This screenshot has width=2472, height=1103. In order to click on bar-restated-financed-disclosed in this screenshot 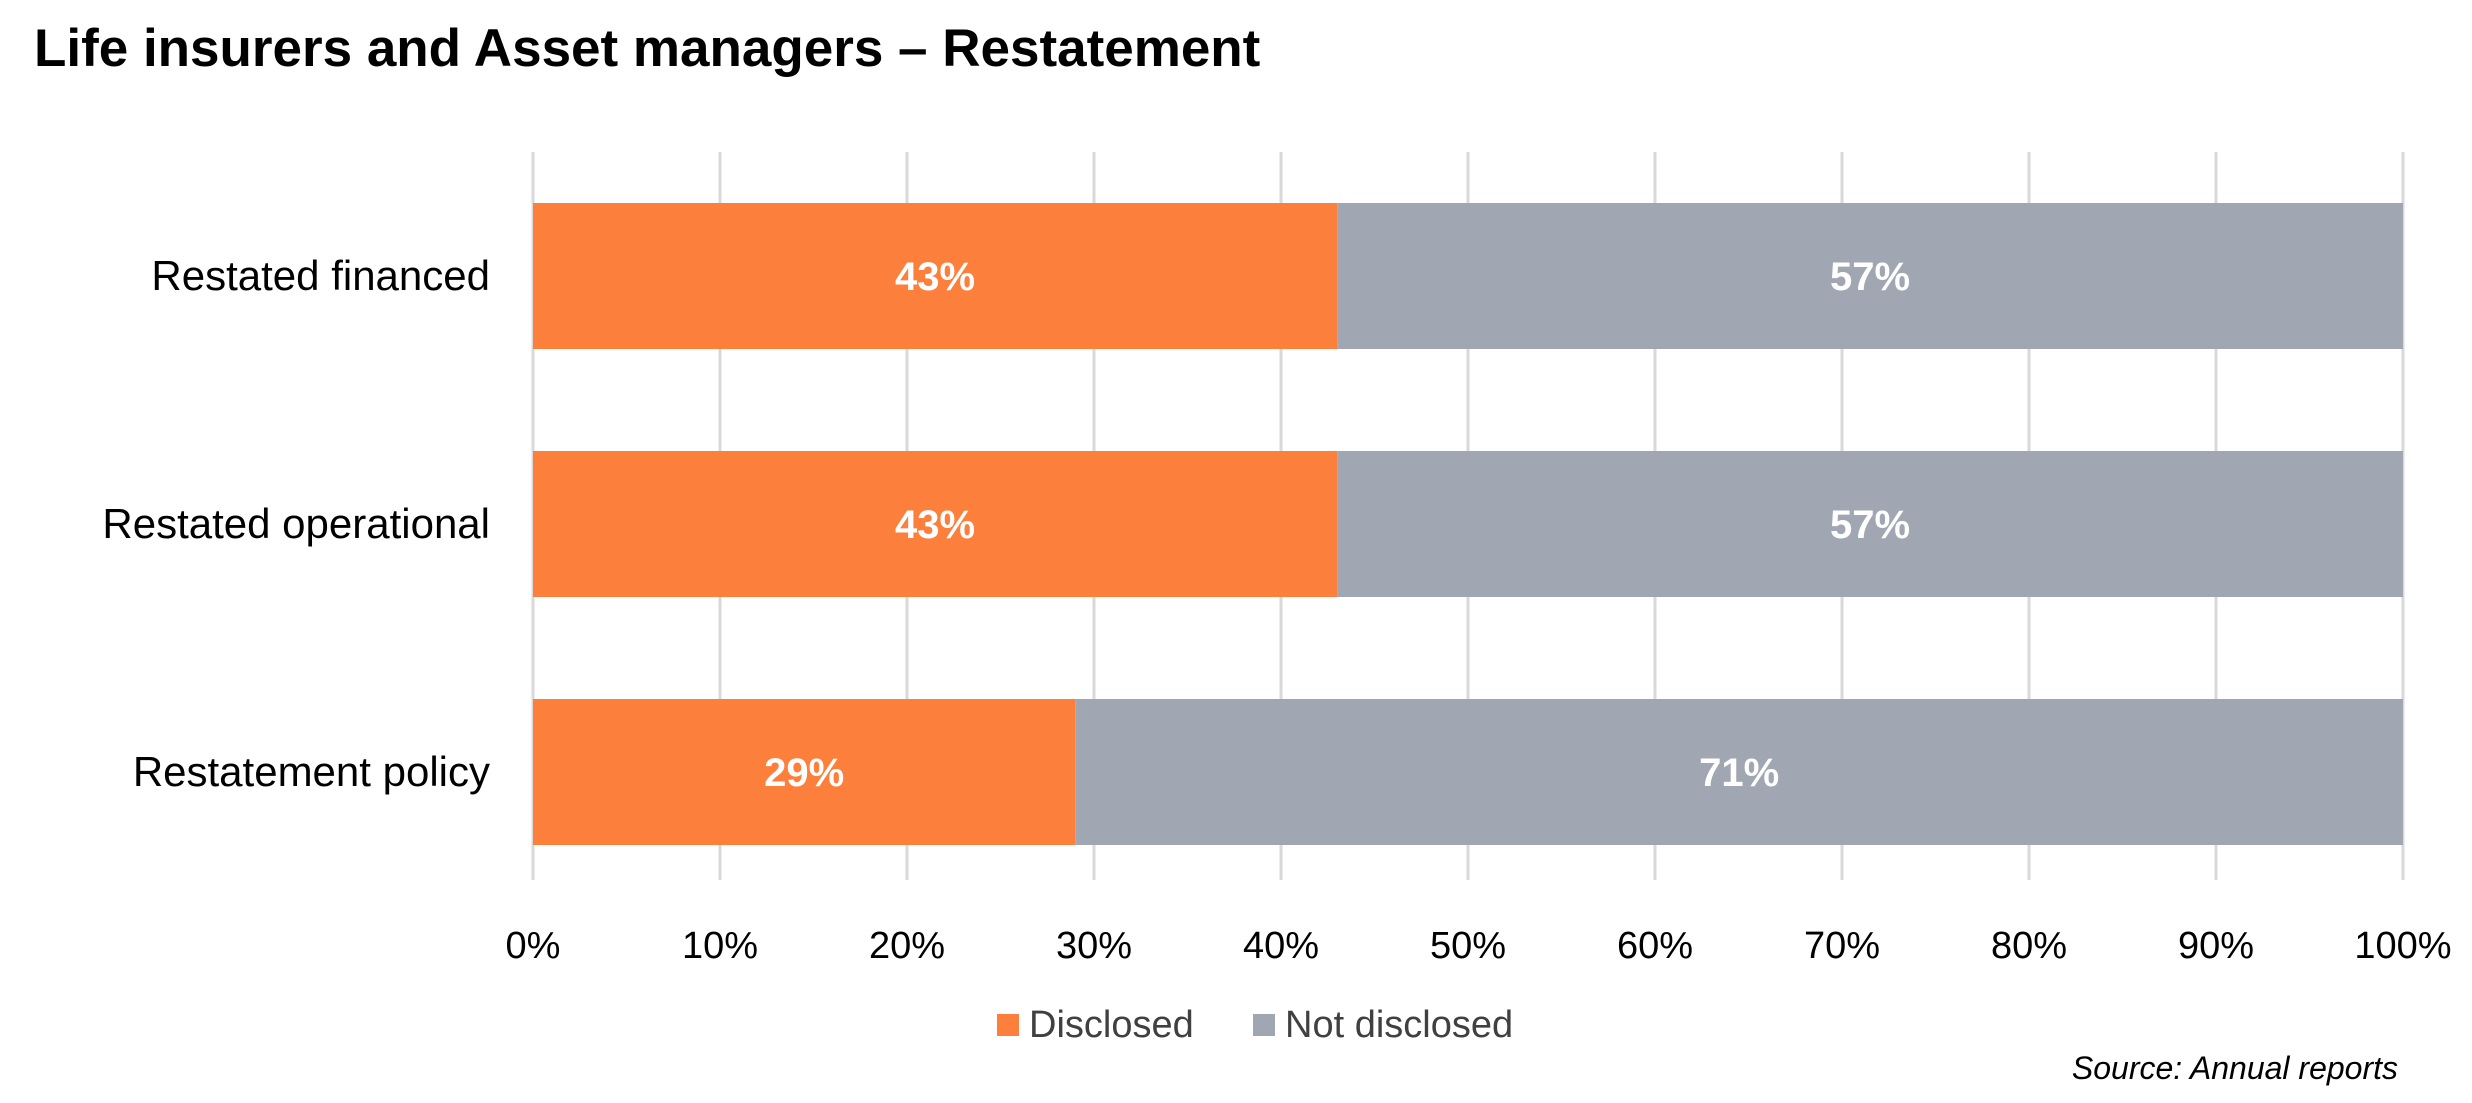, I will do `click(935, 276)`.